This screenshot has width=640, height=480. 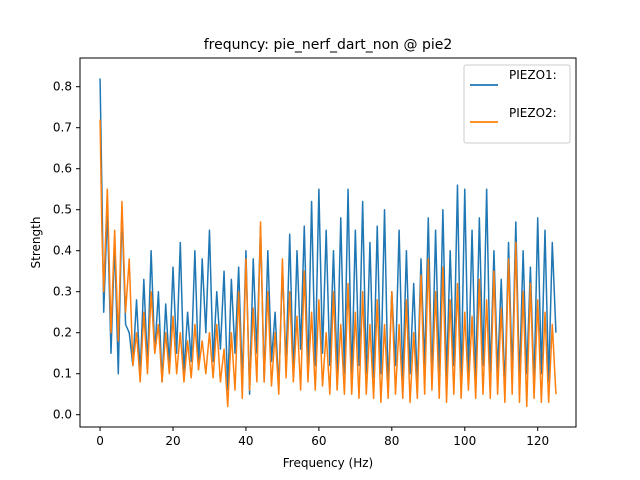 What do you see at coordinates (62, 128) in the screenshot?
I see `y-tick-label: 0.7` at bounding box center [62, 128].